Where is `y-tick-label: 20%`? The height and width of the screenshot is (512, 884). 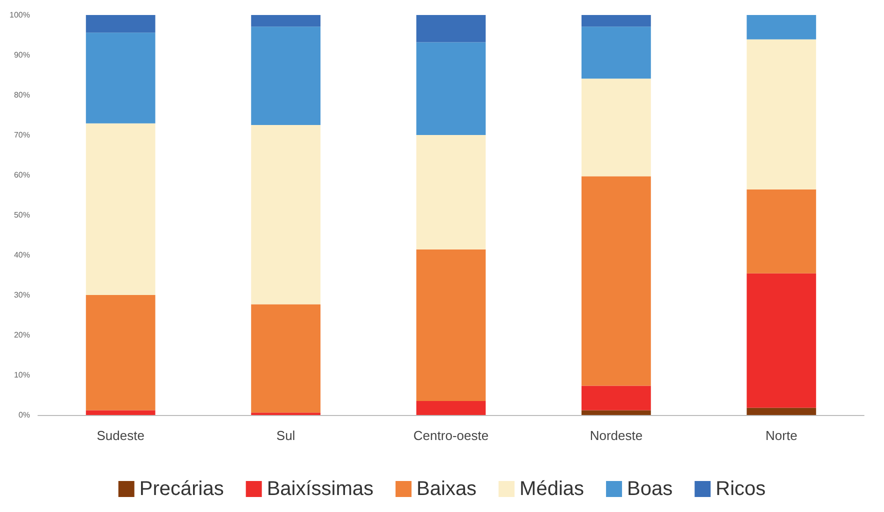
y-tick-label: 20% is located at coordinates (22, 335).